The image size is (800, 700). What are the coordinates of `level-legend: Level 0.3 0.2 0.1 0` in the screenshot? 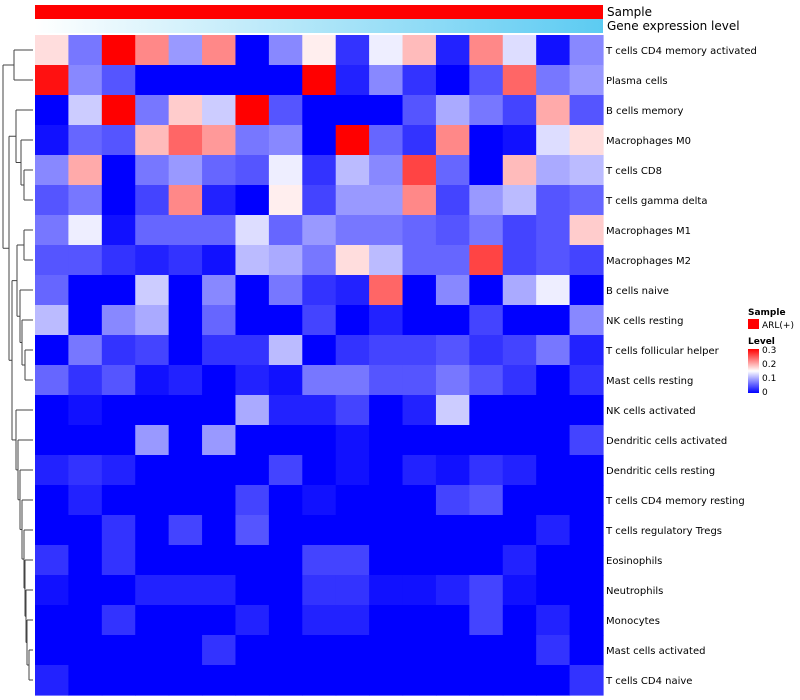 It's located at (762, 367).